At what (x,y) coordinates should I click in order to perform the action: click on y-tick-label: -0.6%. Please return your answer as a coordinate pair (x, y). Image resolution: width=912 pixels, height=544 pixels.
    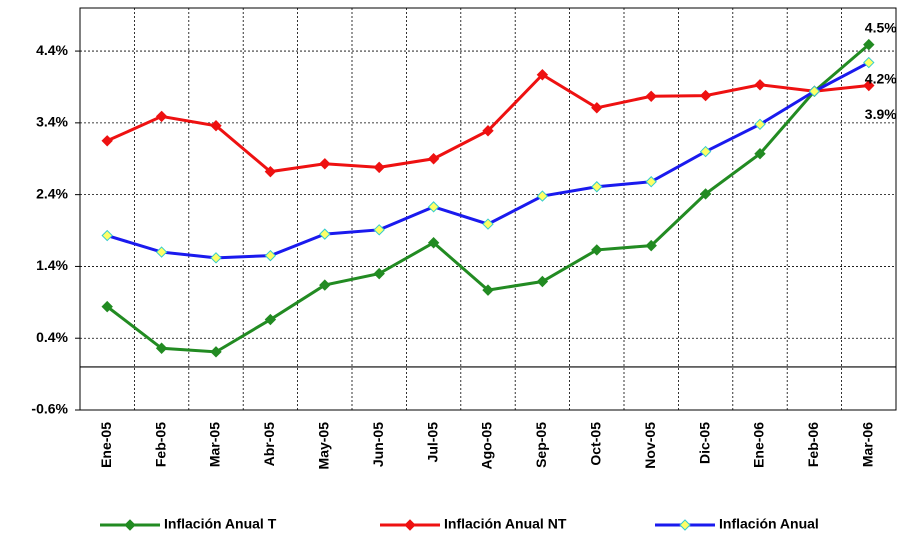
    Looking at the image, I should click on (49, 409).